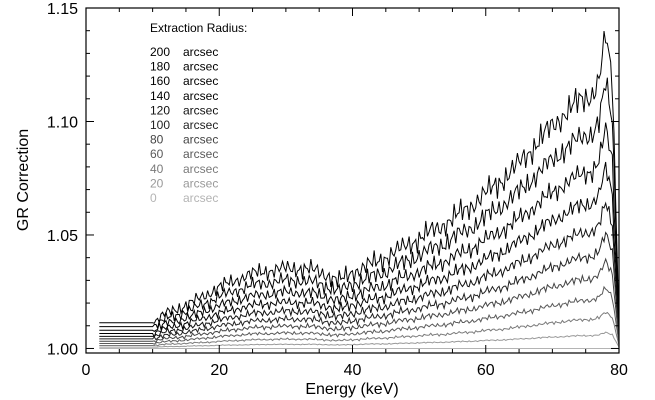 The width and height of the screenshot is (655, 400). I want to click on x-tick-label: 0, so click(86, 370).